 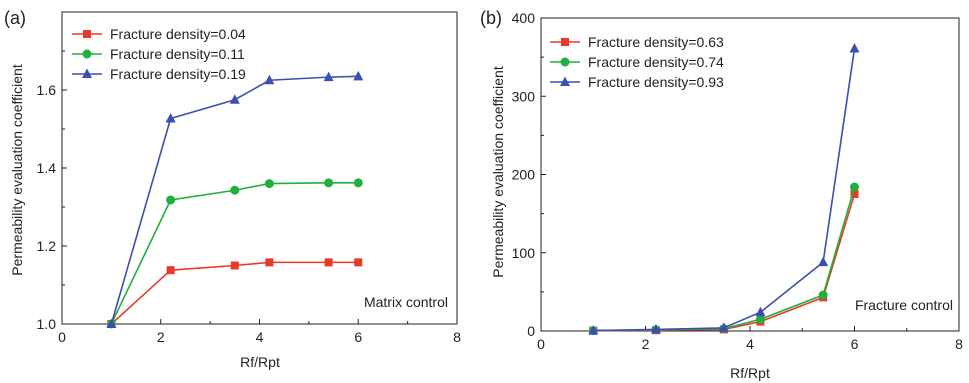 What do you see at coordinates (406, 302) in the screenshot?
I see `panel-a-annotation: Matrix control` at bounding box center [406, 302].